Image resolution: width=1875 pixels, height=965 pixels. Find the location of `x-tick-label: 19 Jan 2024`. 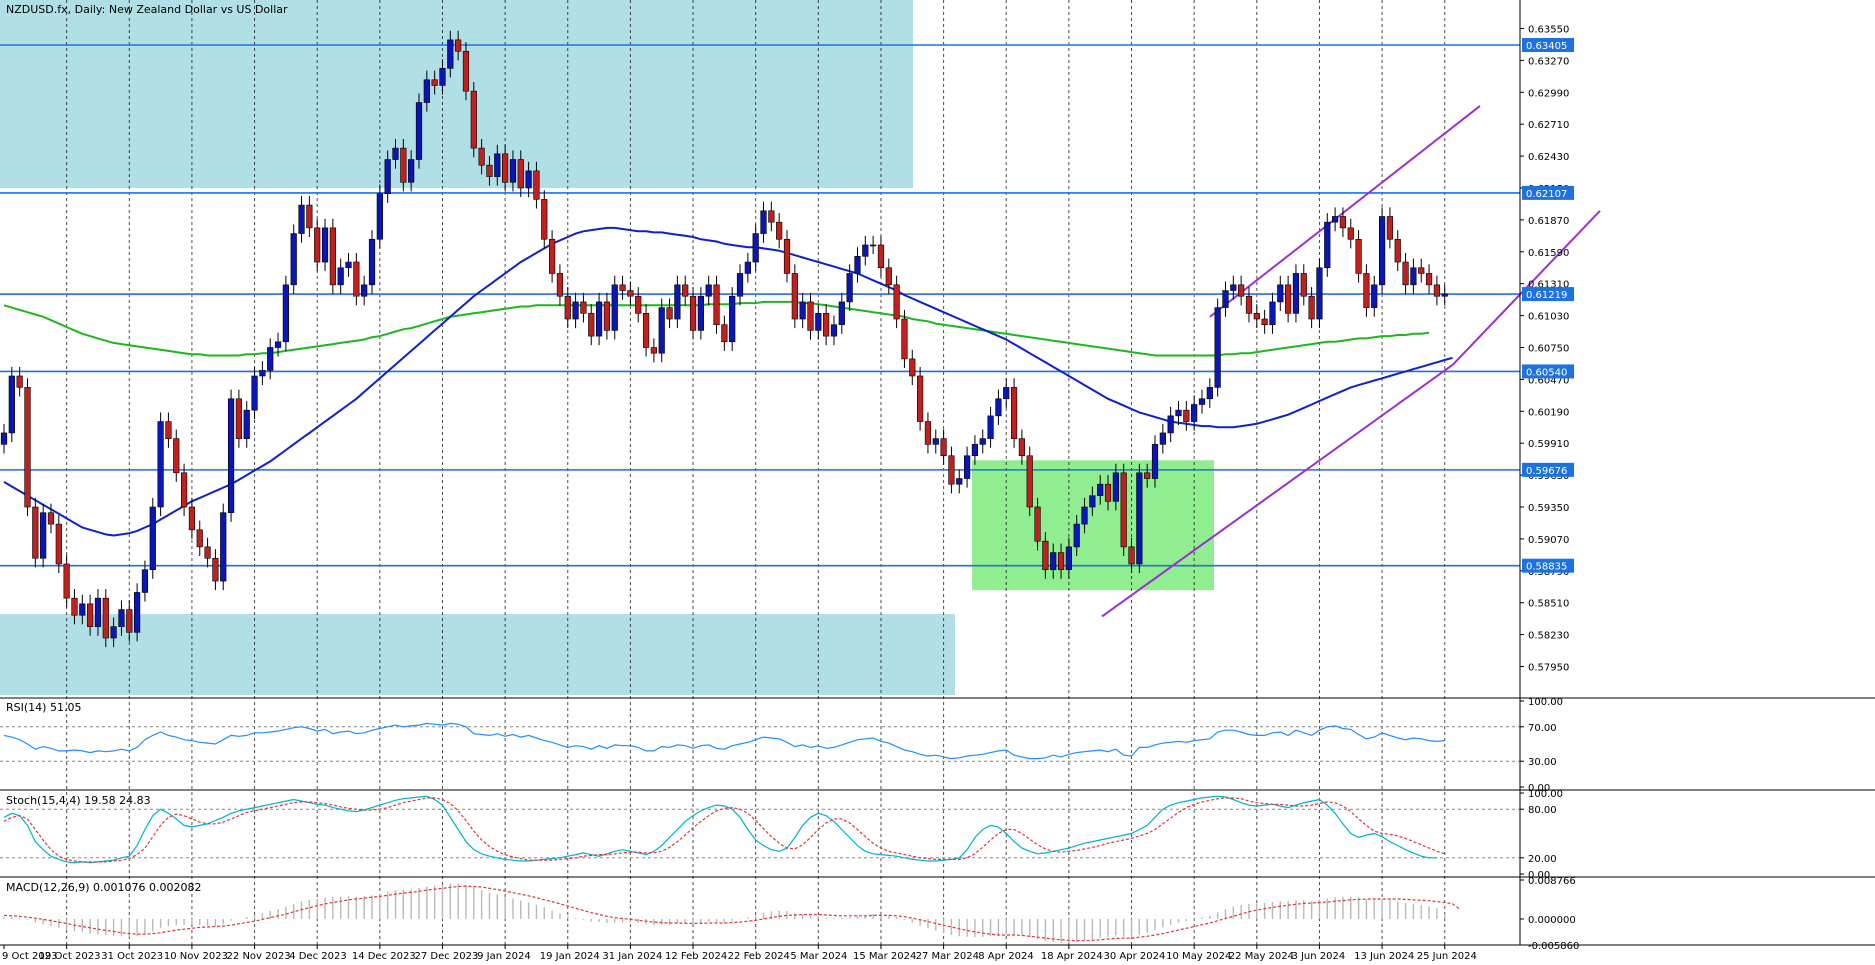

x-tick-label: 19 Jan 2024 is located at coordinates (570, 956).